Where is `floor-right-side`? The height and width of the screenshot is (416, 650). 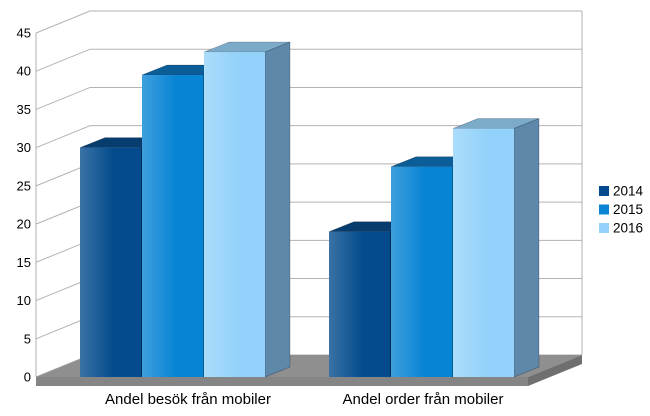
floor-right-side is located at coordinates (555, 370).